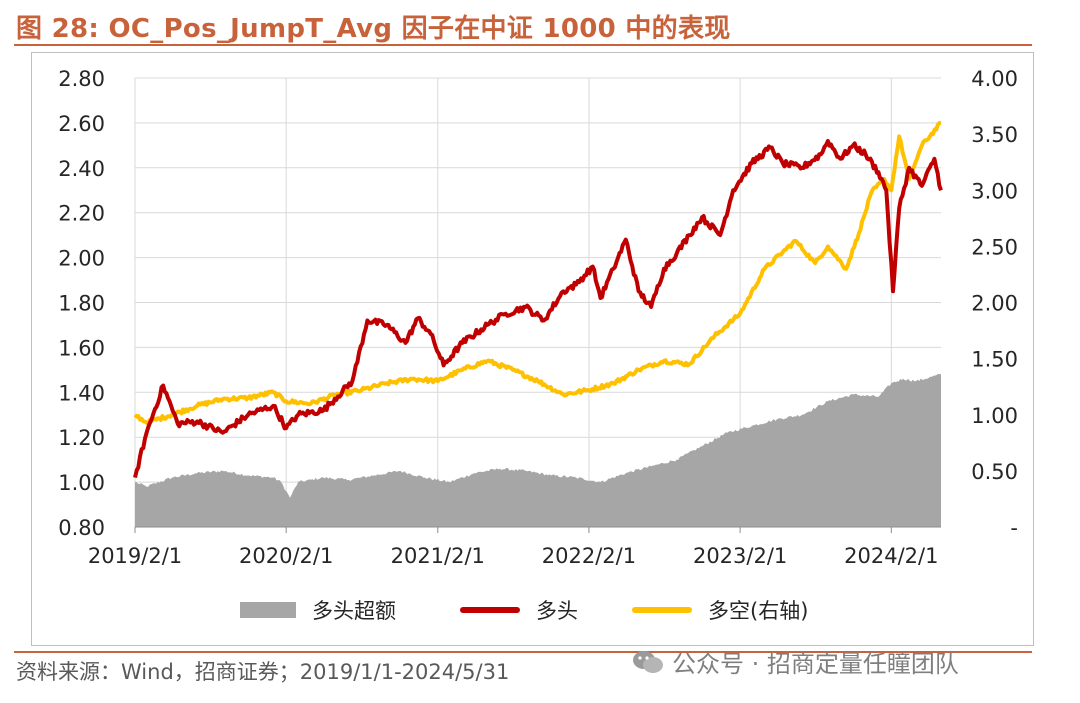 This screenshot has width=1080, height=703. I want to click on legend-item-excess: 多头超额, so click(318, 610).